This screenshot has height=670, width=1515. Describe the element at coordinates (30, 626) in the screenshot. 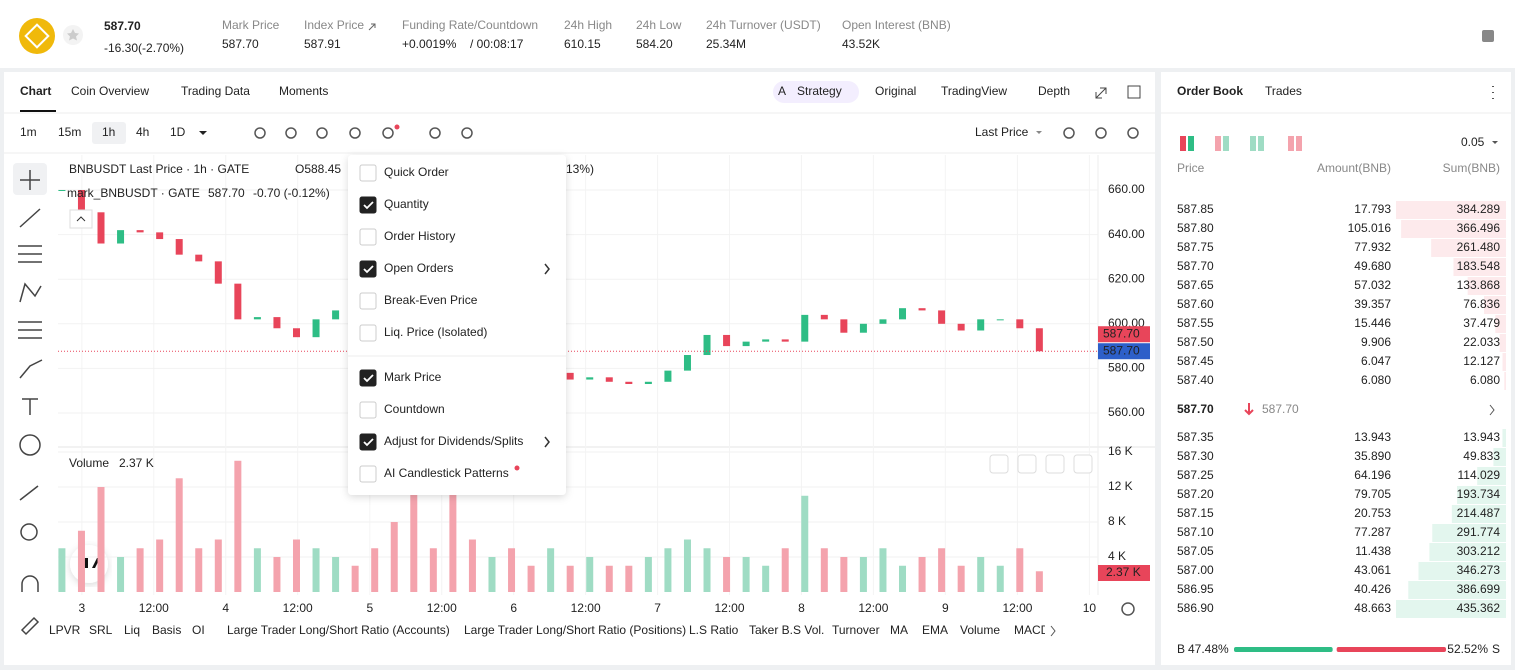

I see `tool-pen` at that location.